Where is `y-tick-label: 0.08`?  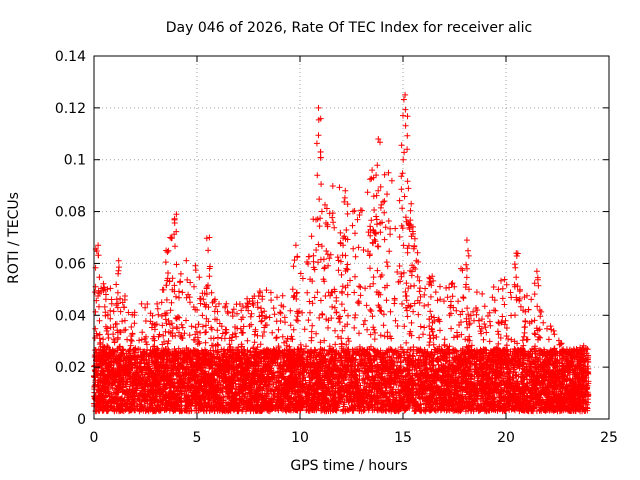
y-tick-label: 0.08 is located at coordinates (70, 213).